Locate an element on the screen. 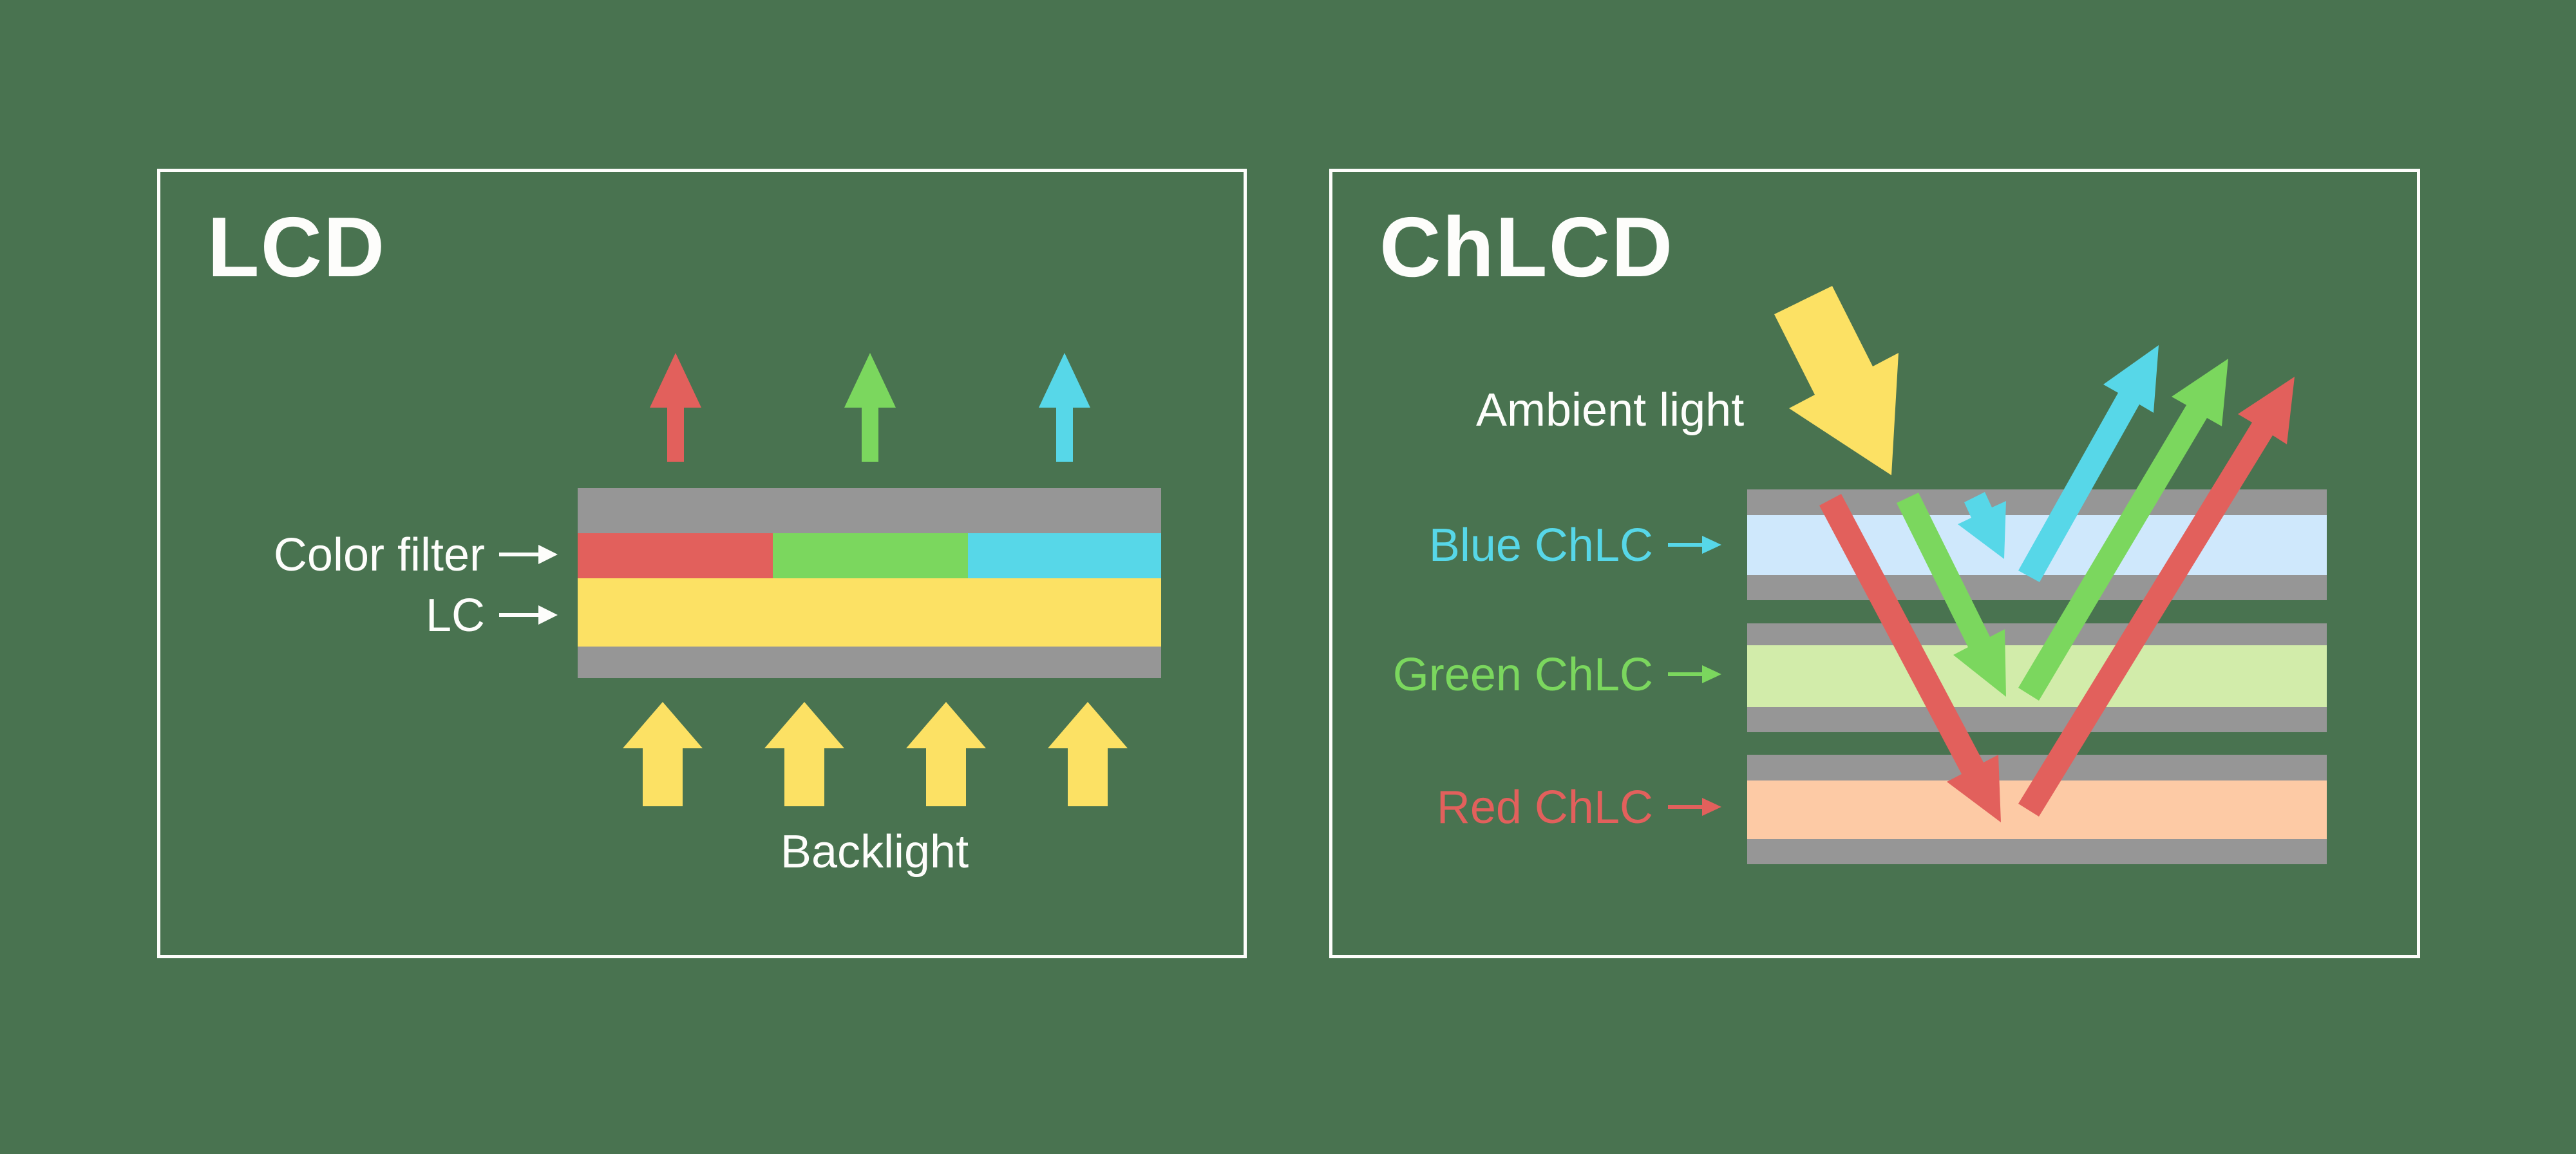  green-chlc-glass-top is located at coordinates (2037, 634).